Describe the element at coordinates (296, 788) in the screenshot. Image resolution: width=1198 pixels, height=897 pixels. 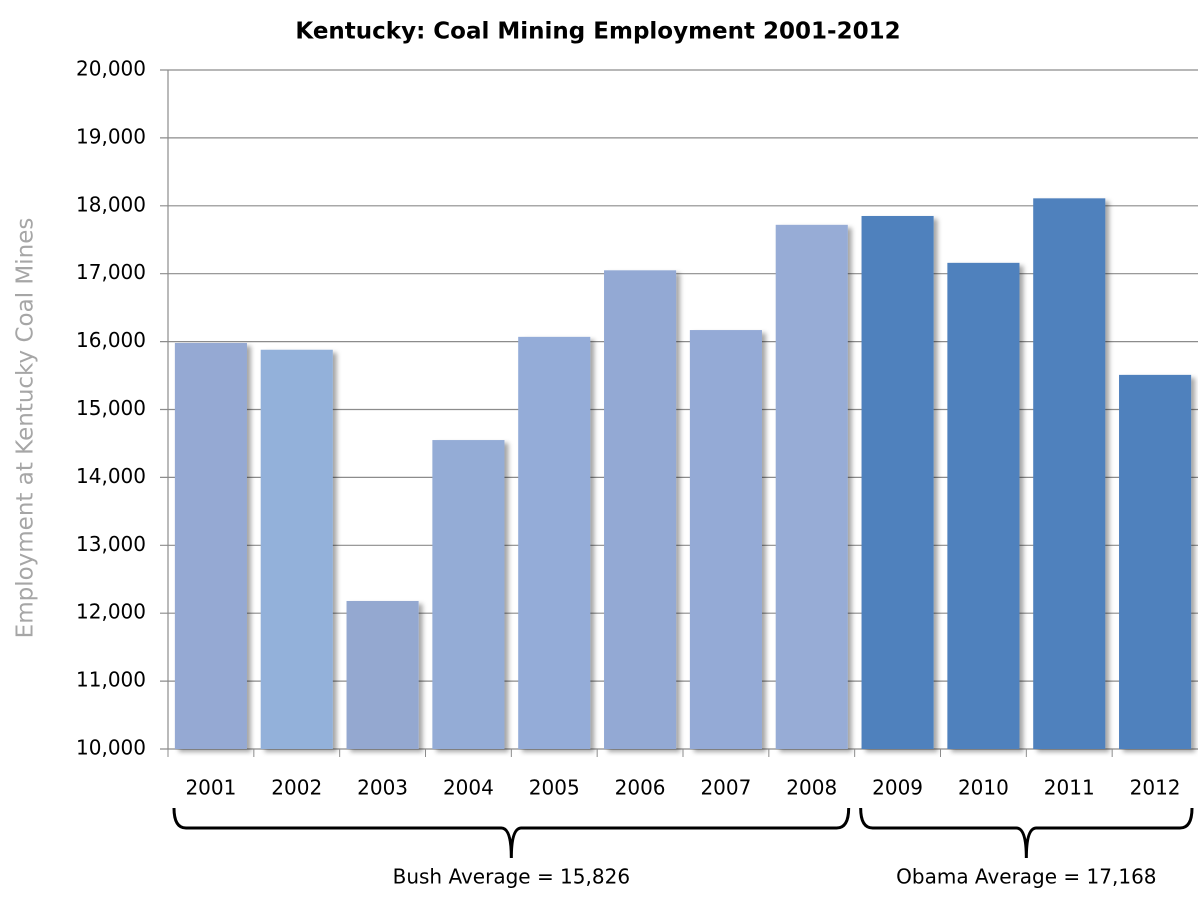
I see `x-tick-label: 2002` at that location.